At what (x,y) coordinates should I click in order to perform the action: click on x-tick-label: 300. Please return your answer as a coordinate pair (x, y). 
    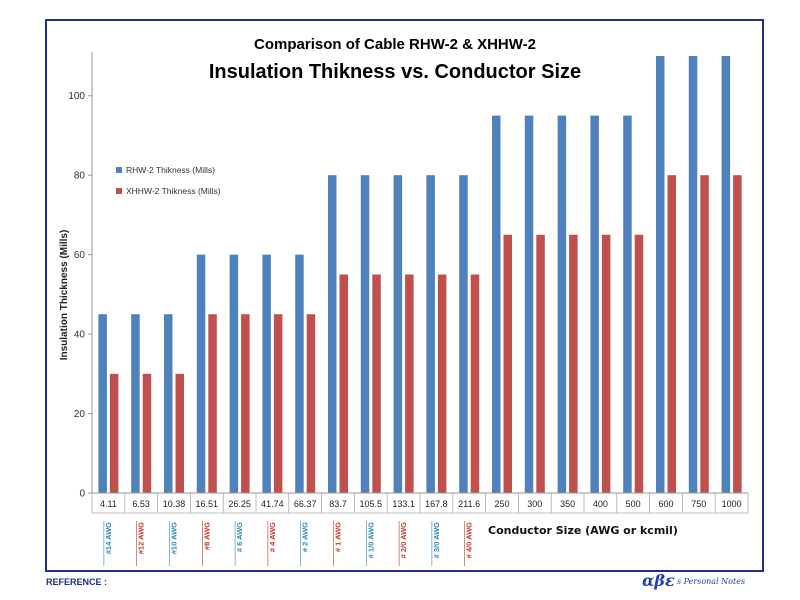
    Looking at the image, I should click on (534, 504).